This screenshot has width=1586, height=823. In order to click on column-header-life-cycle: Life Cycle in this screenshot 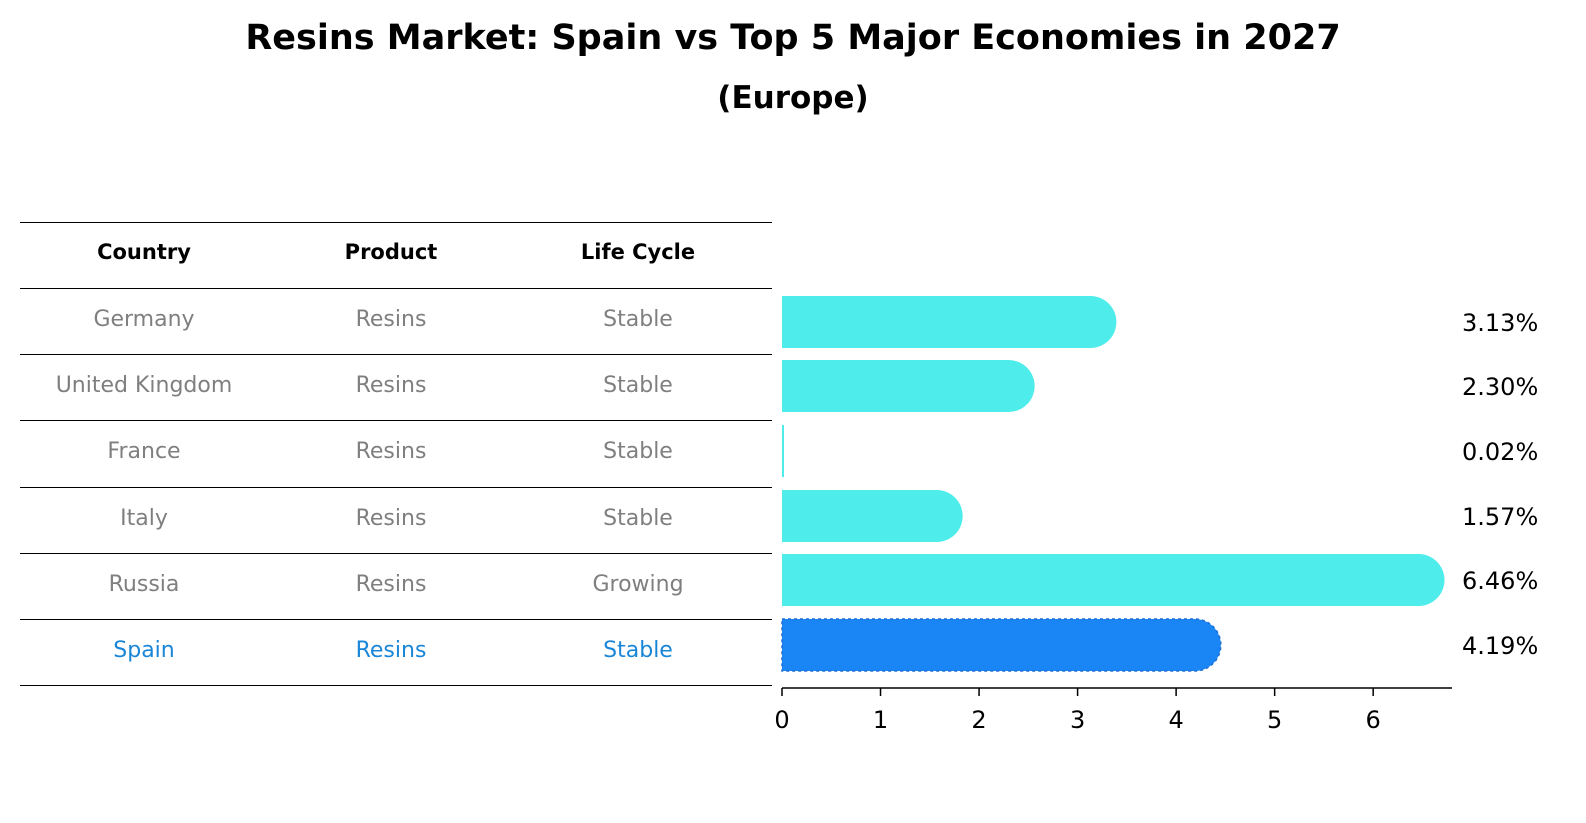, I will do `click(638, 252)`.